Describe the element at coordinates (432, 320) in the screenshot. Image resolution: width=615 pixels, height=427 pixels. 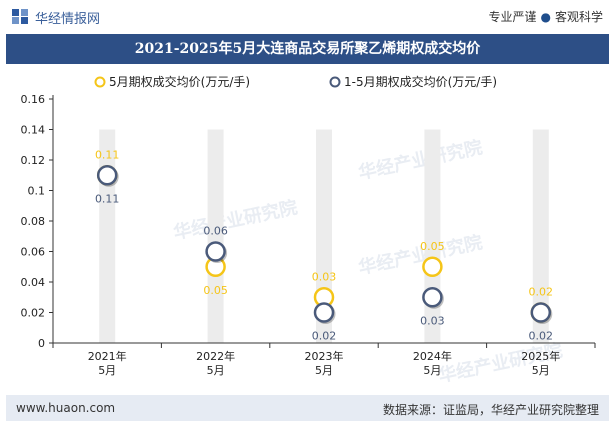
I see `jan-may-data-label: 0.03` at that location.